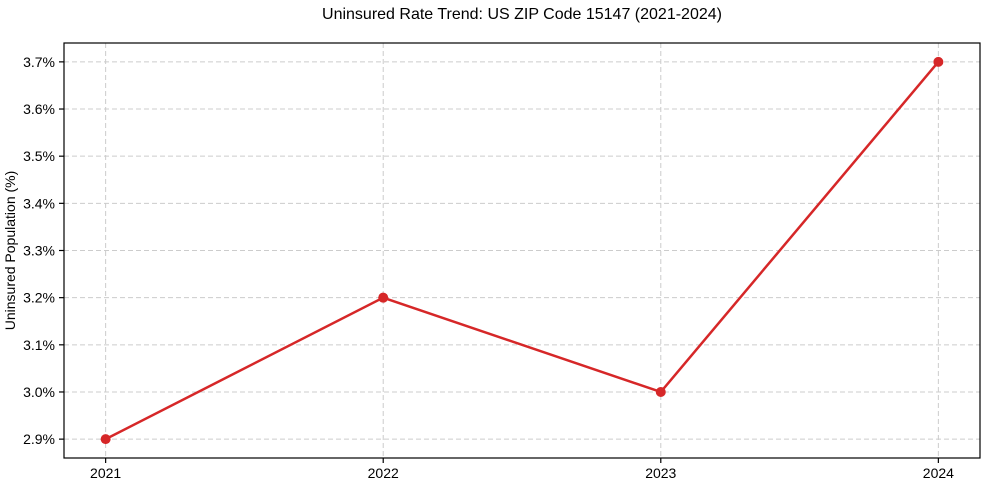 The height and width of the screenshot is (490, 989). Describe the element at coordinates (39, 62) in the screenshot. I see `y-tick-label: 3.7%` at that location.